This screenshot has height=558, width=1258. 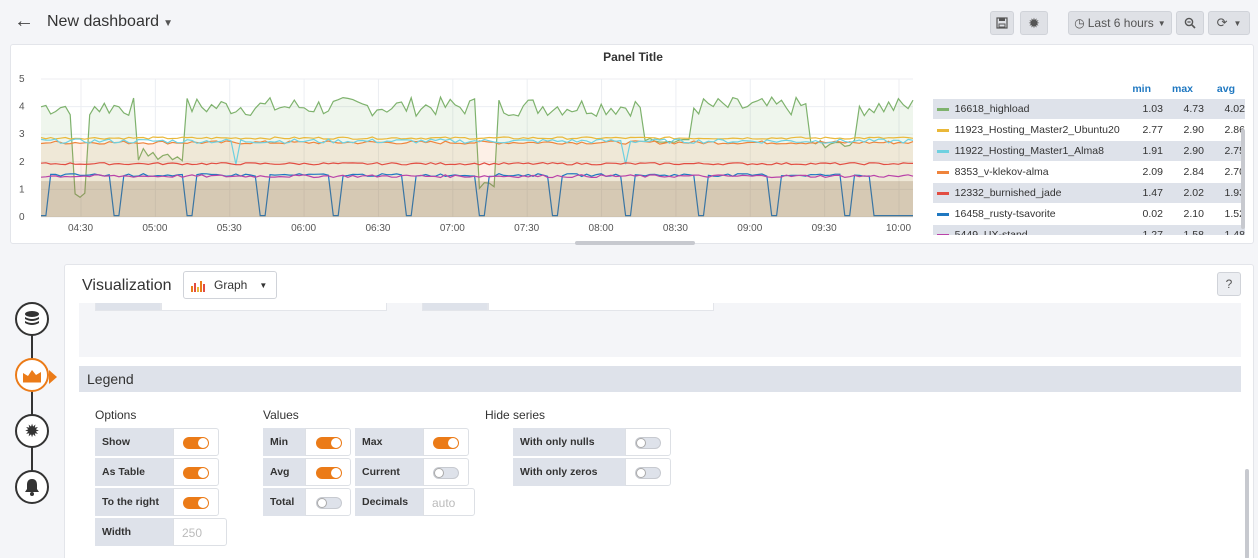 I want to click on alert-bell-icon, so click(x=32, y=487).